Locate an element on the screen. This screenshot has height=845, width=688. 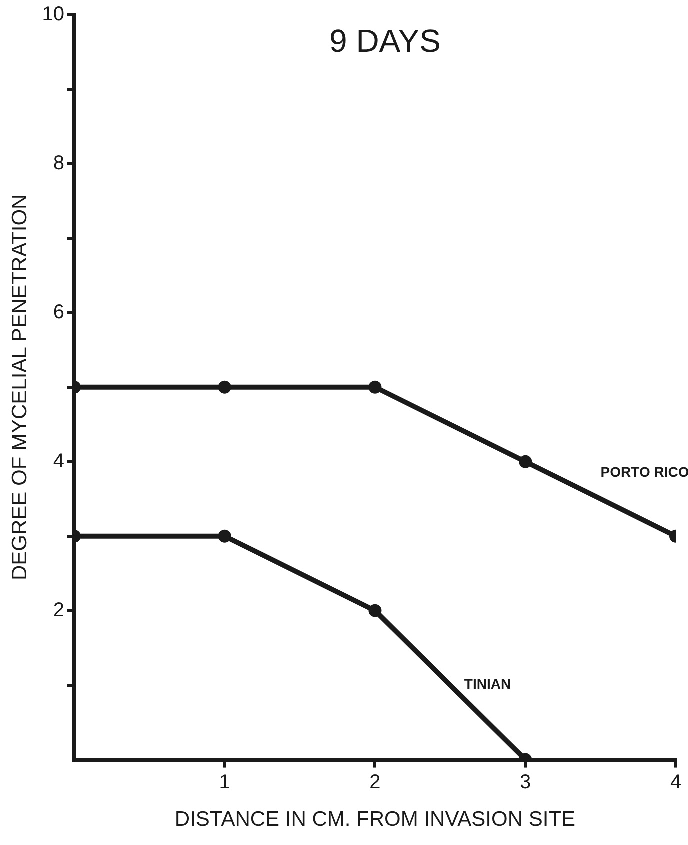
y-axis-title: DEGREE OF MYCELIAL PENETRATION is located at coordinates (20, 387).